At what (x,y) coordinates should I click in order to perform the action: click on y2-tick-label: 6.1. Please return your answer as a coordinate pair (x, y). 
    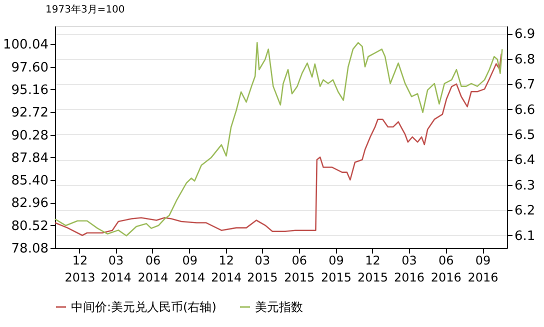
    Looking at the image, I should click on (525, 236).